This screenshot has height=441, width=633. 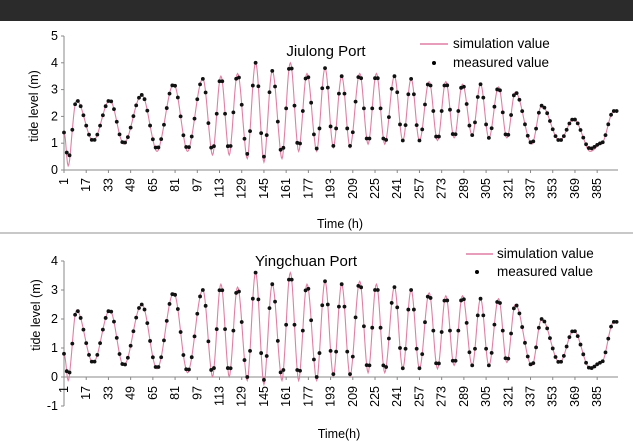 I want to click on y-tick-label: 3, so click(x=54, y=90).